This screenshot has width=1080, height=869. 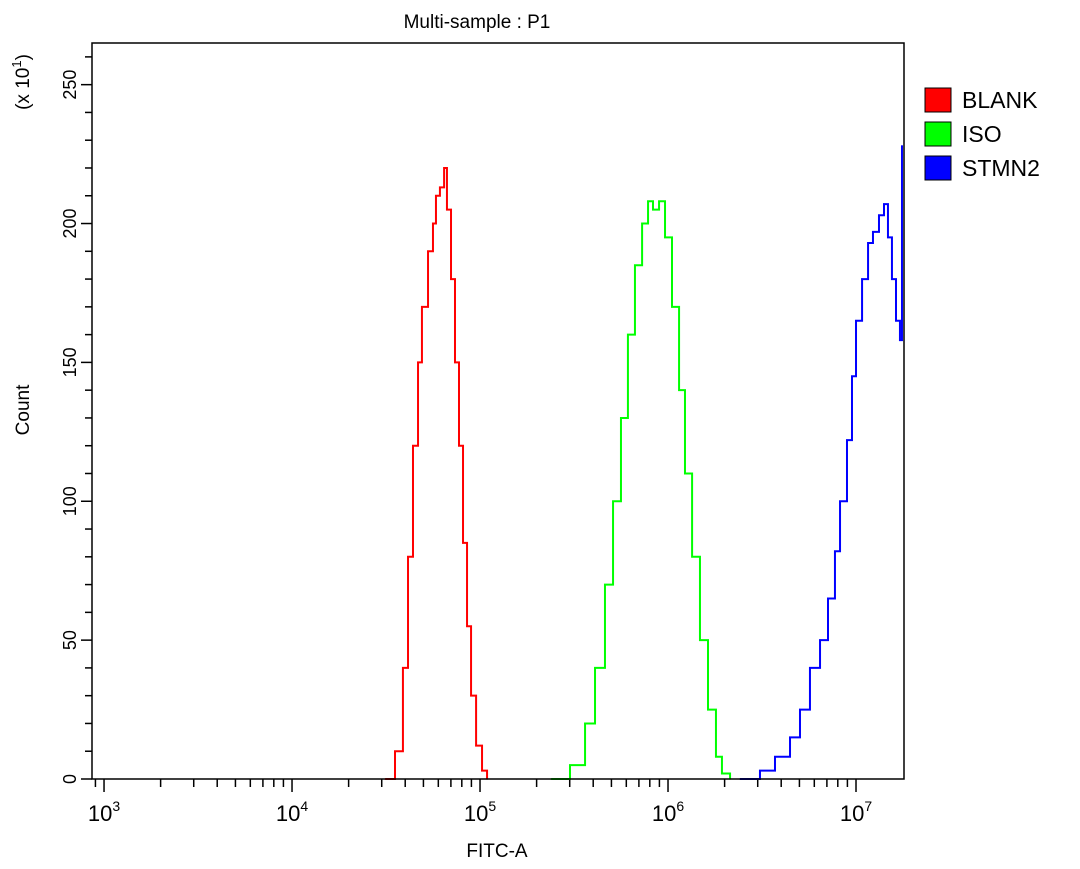 I want to click on x-tick-exp: 4, so click(x=304, y=806).